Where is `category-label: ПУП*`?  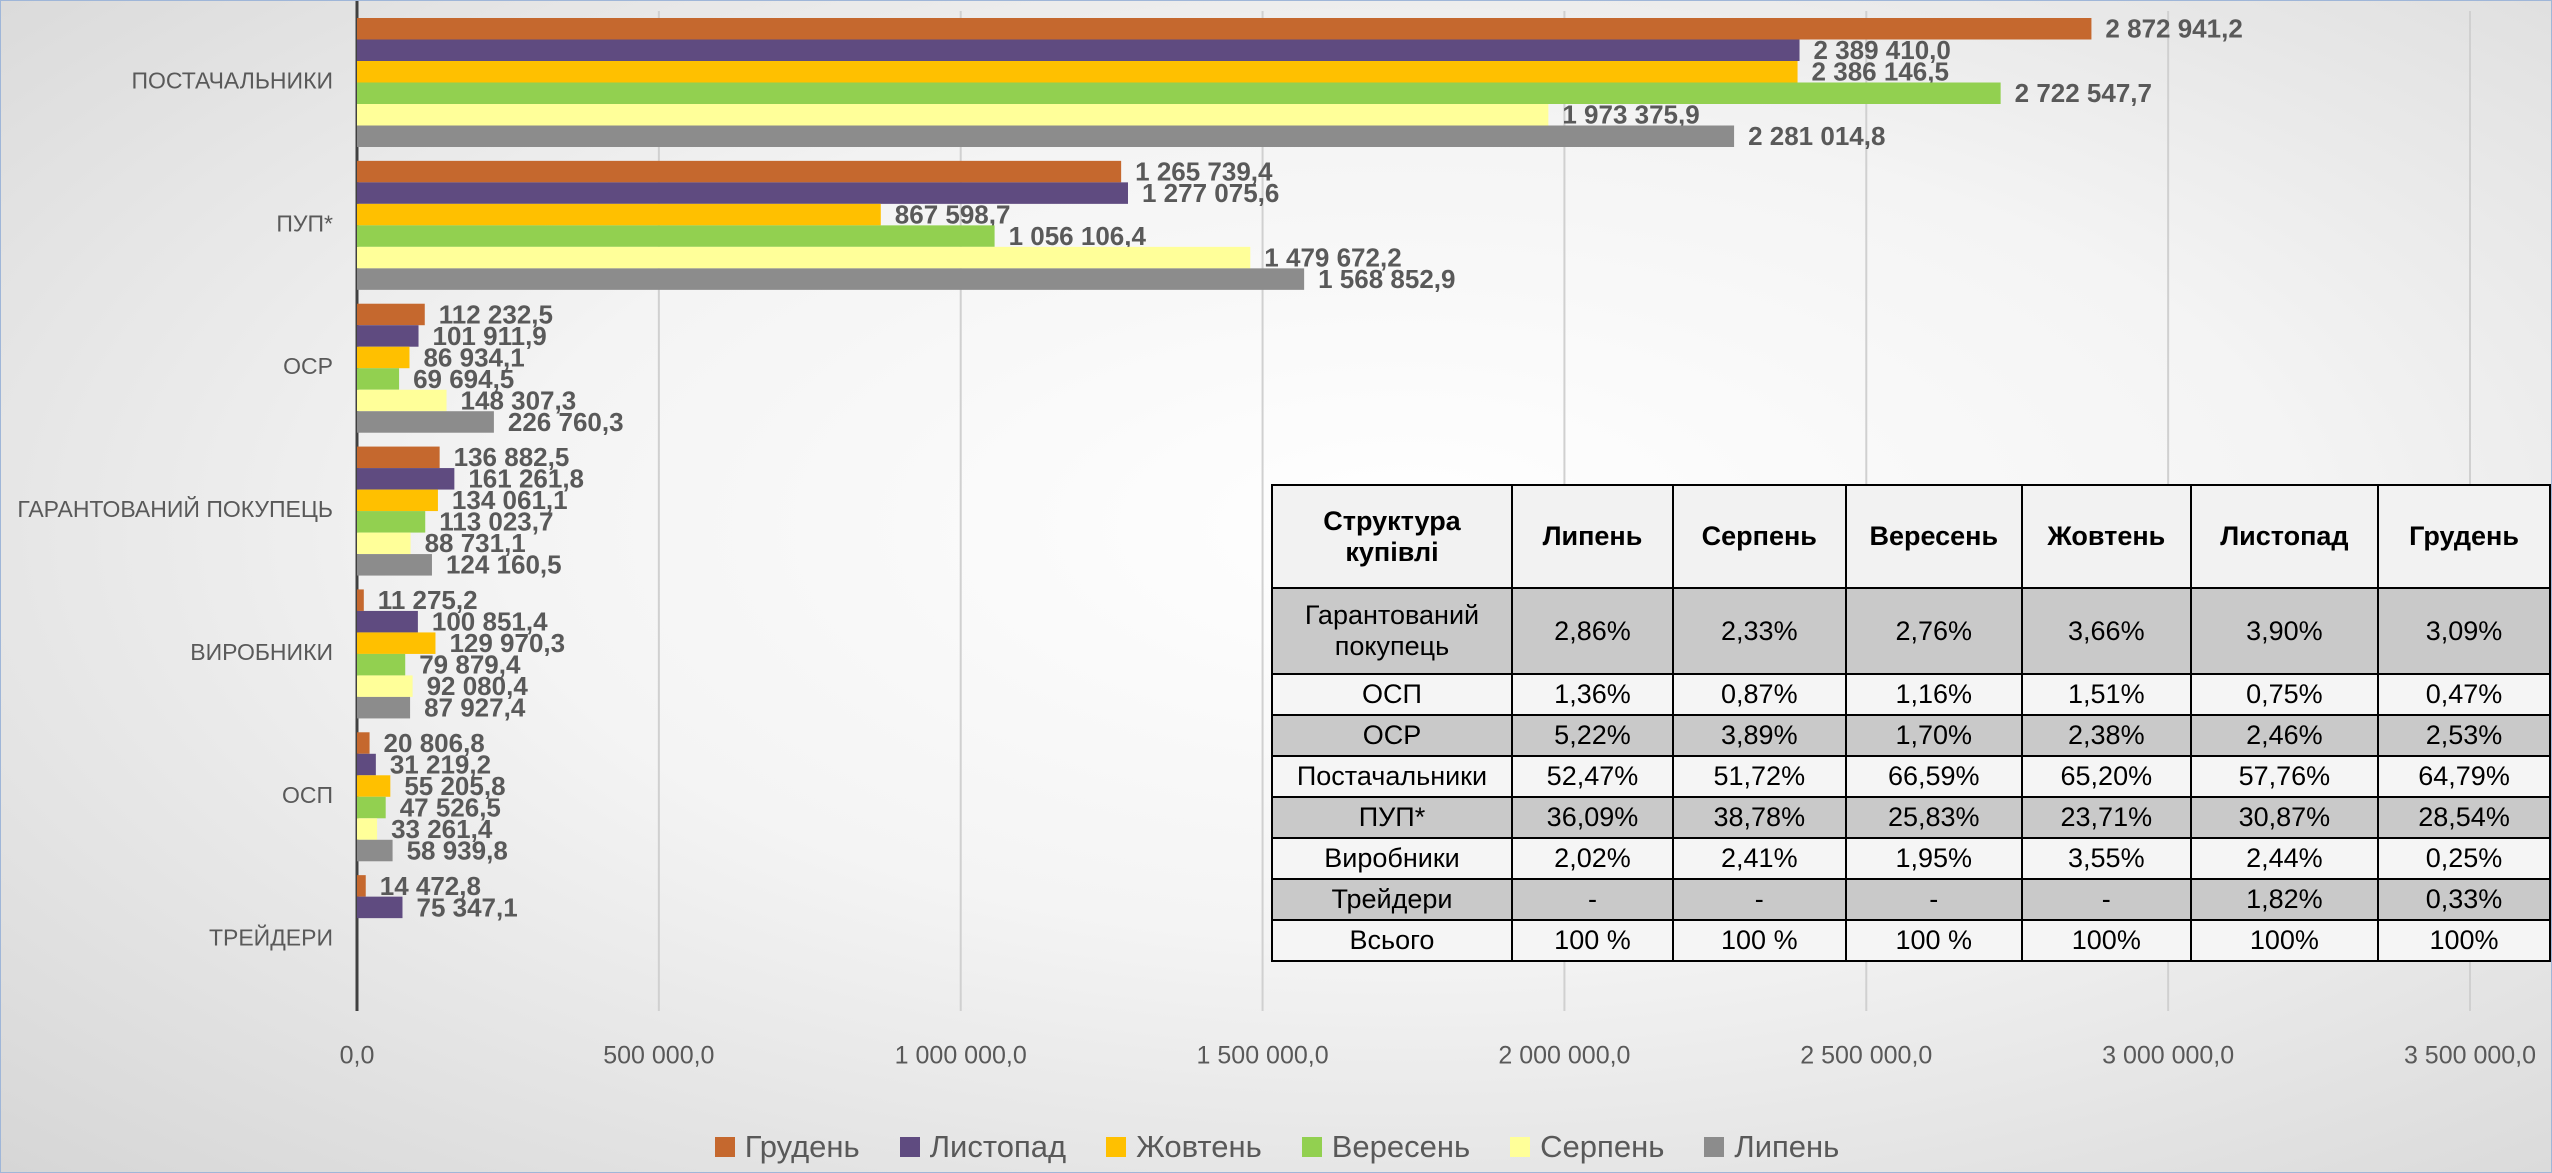 category-label: ПУП* is located at coordinates (304, 223).